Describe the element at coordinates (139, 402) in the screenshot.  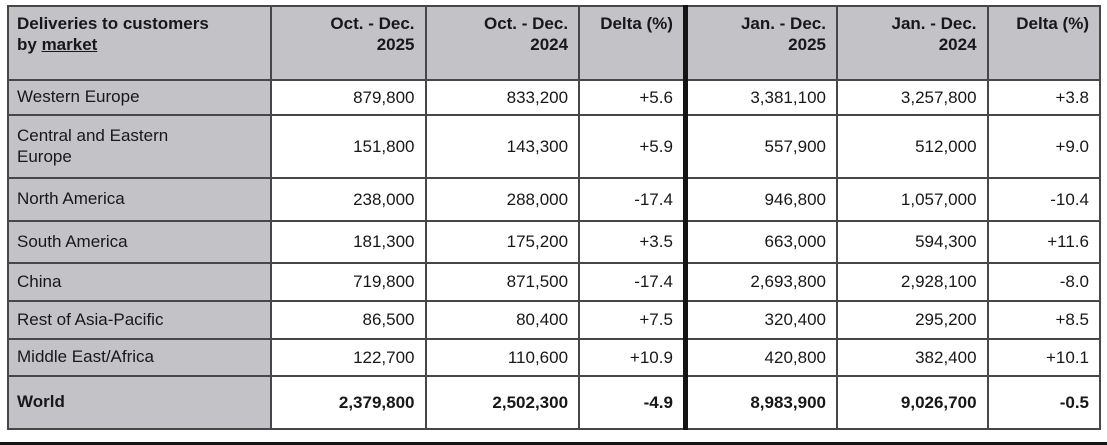
I see `market-cell: World` at that location.